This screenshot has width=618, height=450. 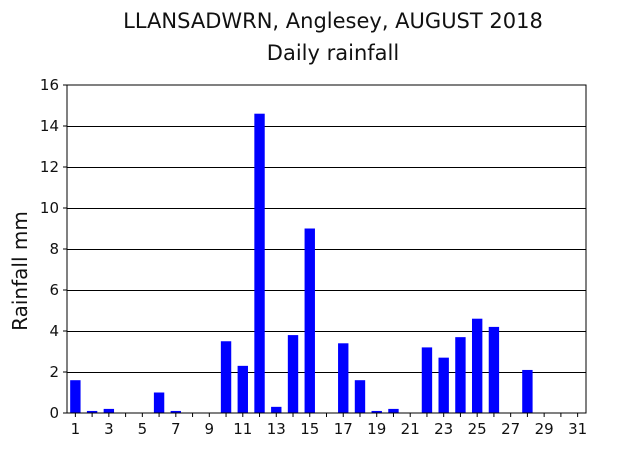 What do you see at coordinates (49, 85) in the screenshot?
I see `y-tick-label-16: 16` at bounding box center [49, 85].